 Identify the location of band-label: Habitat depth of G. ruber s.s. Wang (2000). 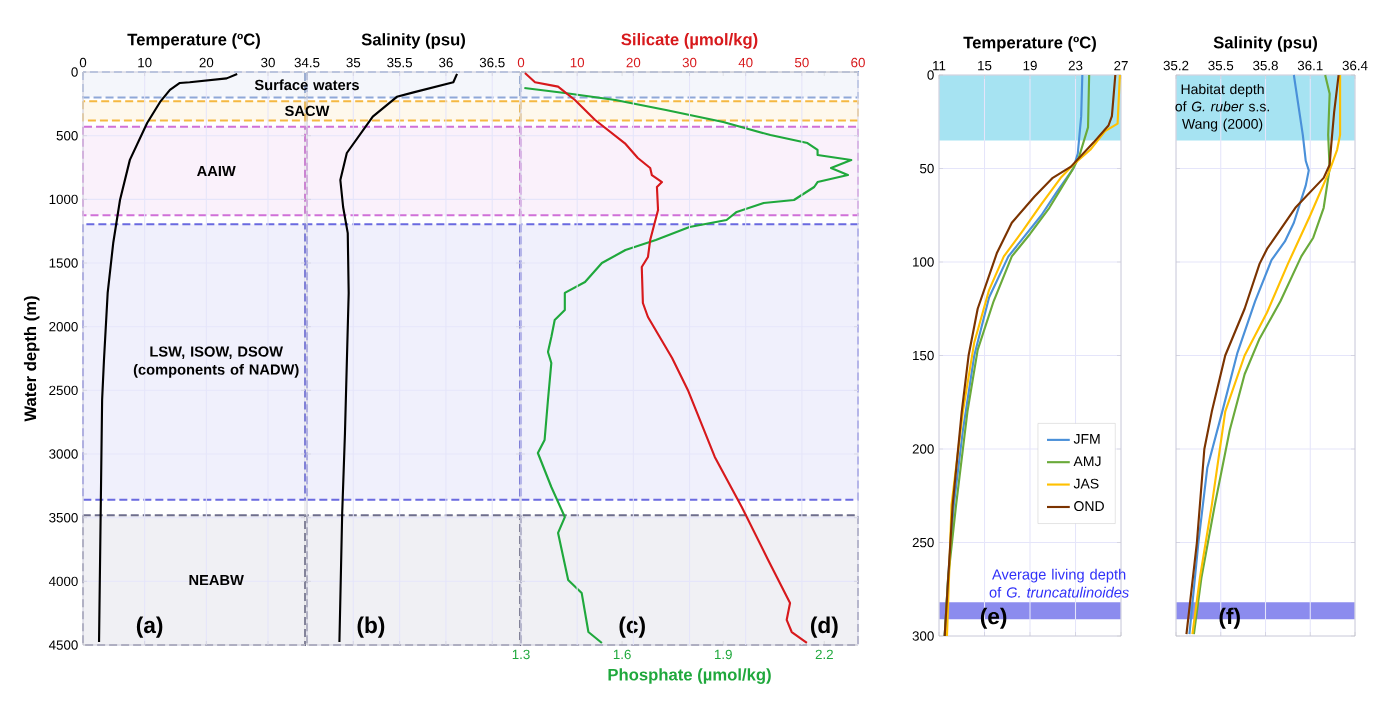
(1222, 107).